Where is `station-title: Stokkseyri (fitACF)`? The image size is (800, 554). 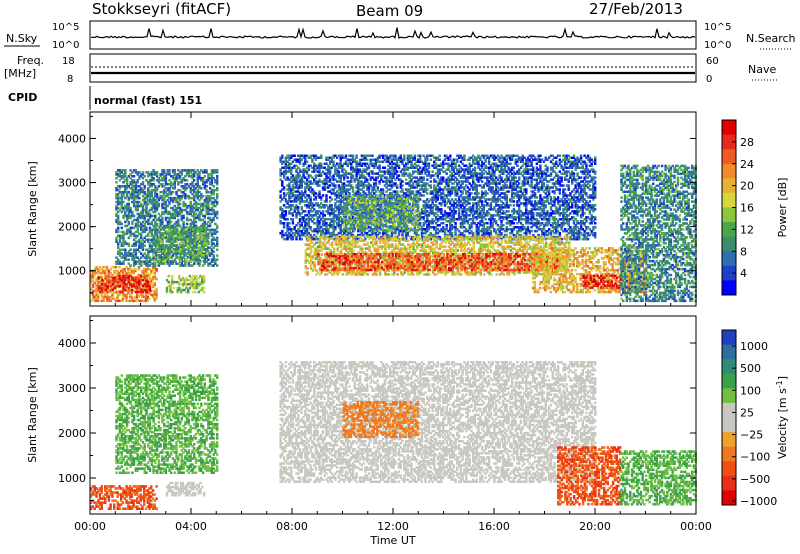
station-title: Stokkseyri (fitACF) is located at coordinates (161, 9).